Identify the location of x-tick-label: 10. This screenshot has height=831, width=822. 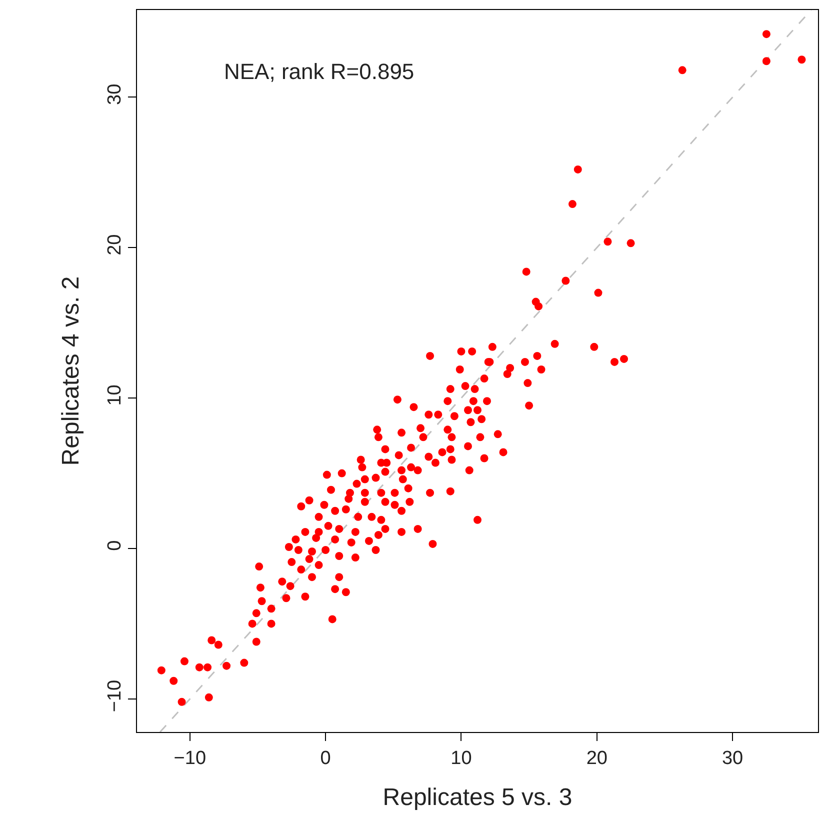
(461, 758).